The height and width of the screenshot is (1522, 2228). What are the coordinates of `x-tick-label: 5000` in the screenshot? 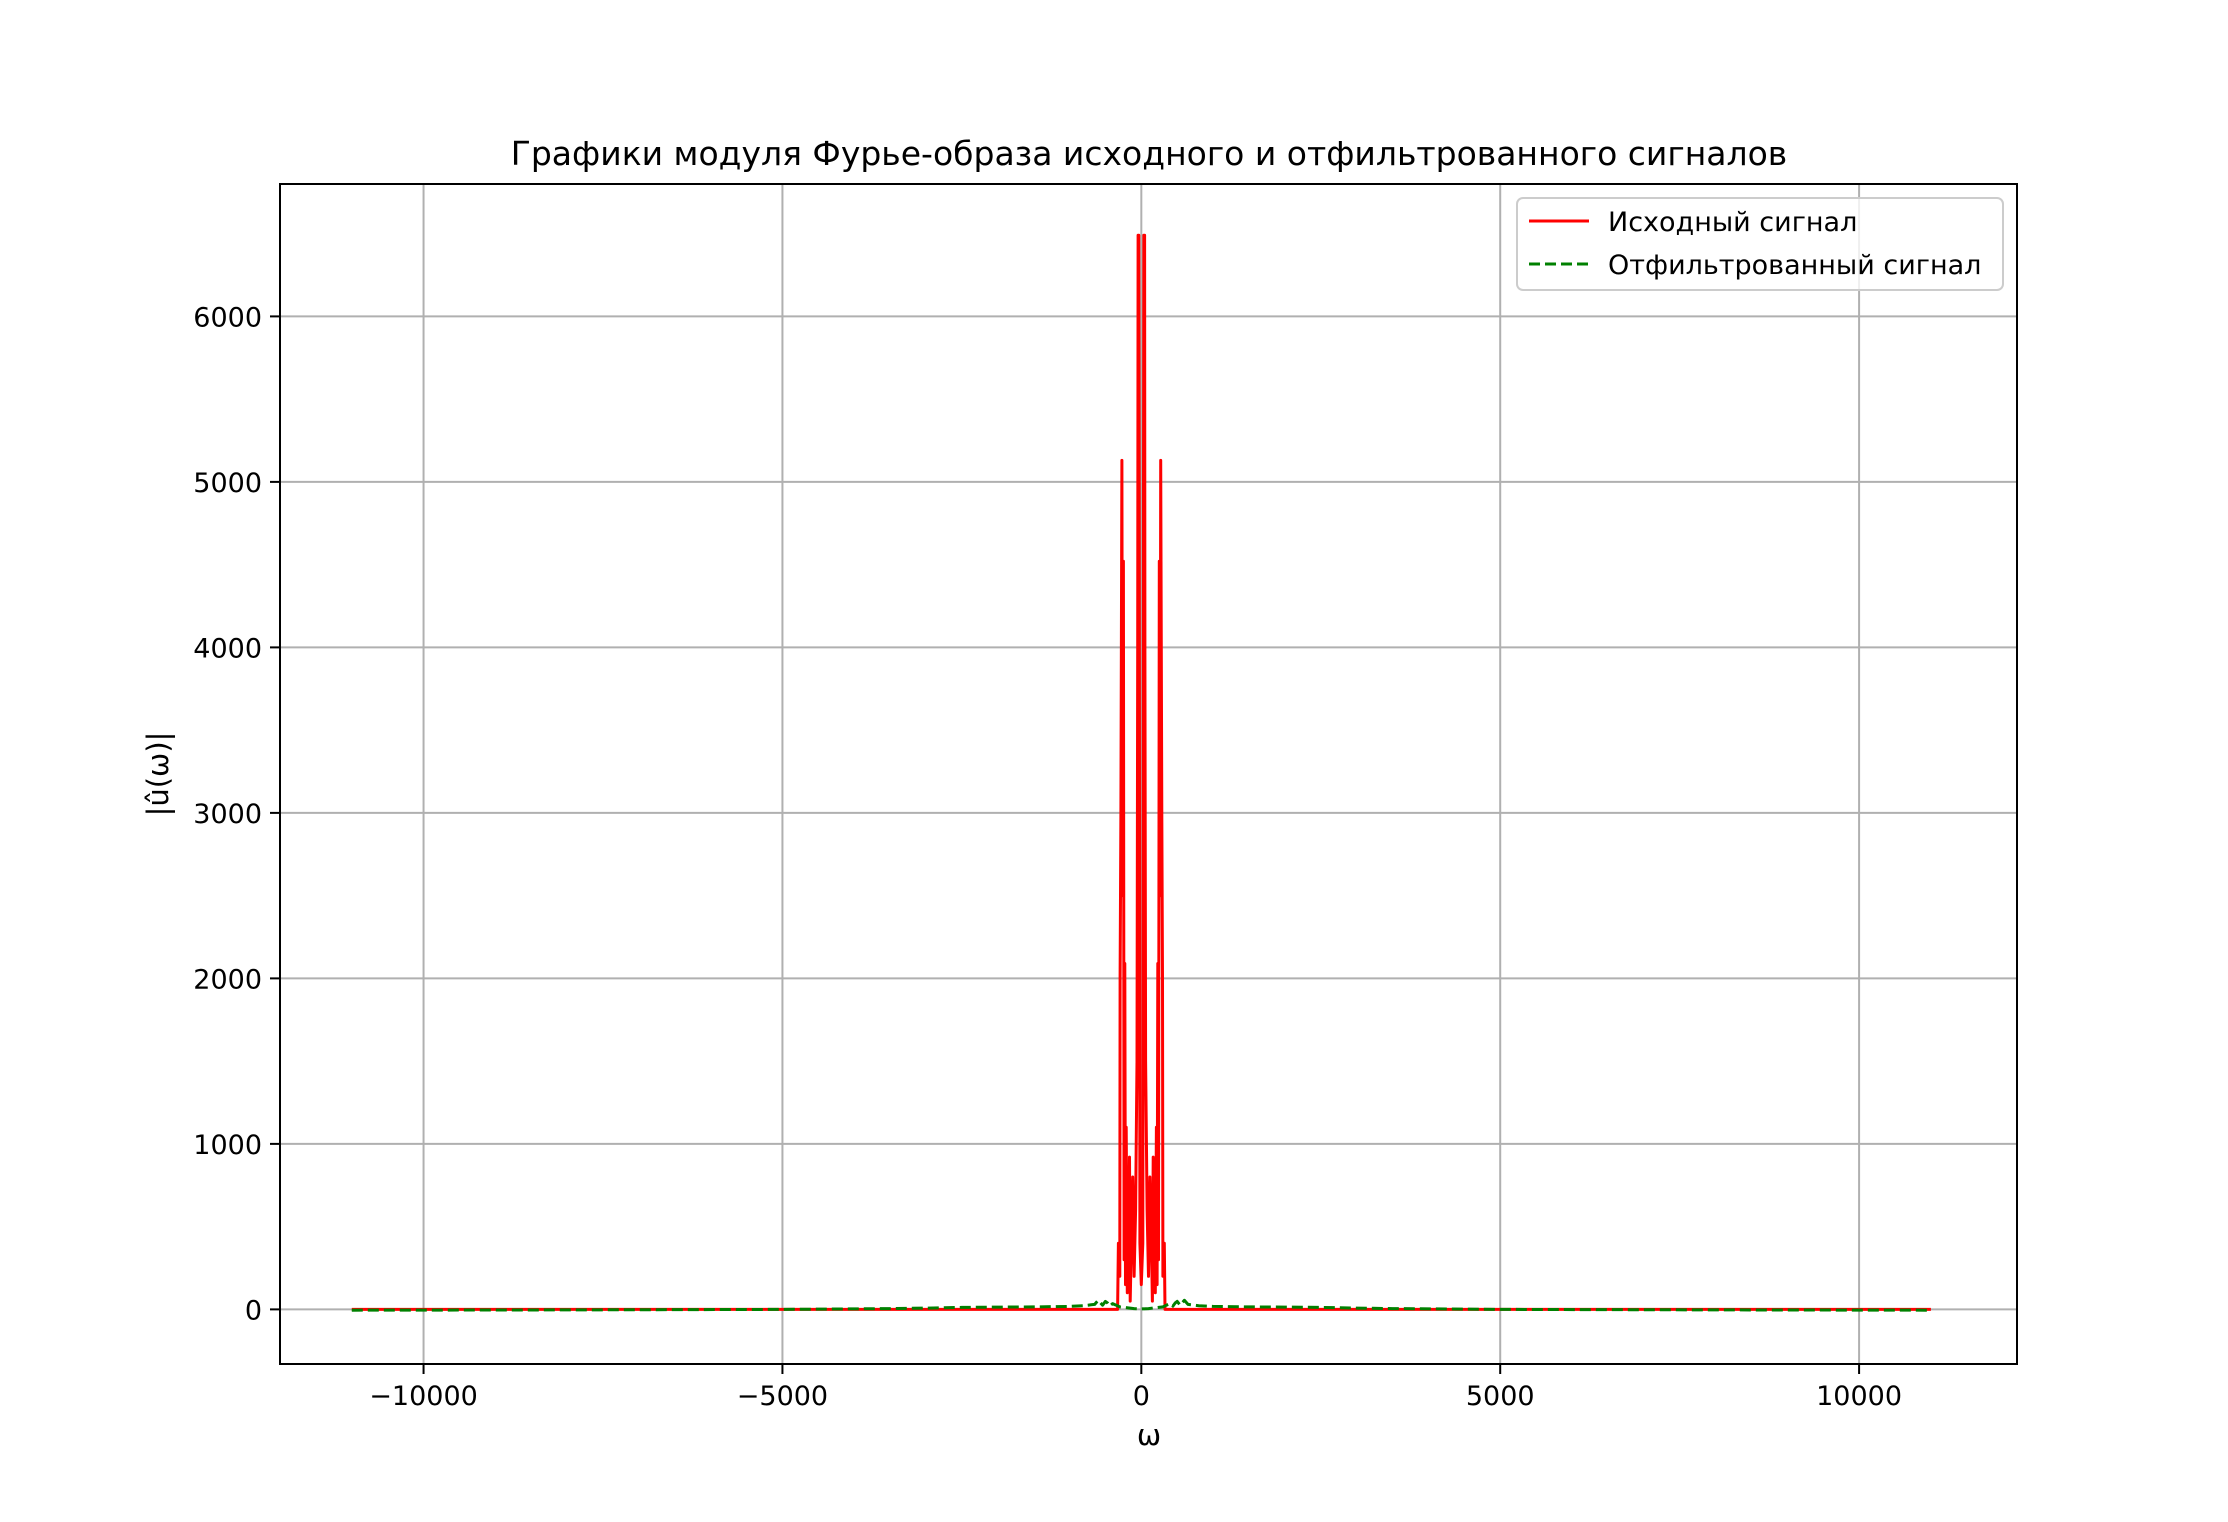 It's located at (1500, 1396).